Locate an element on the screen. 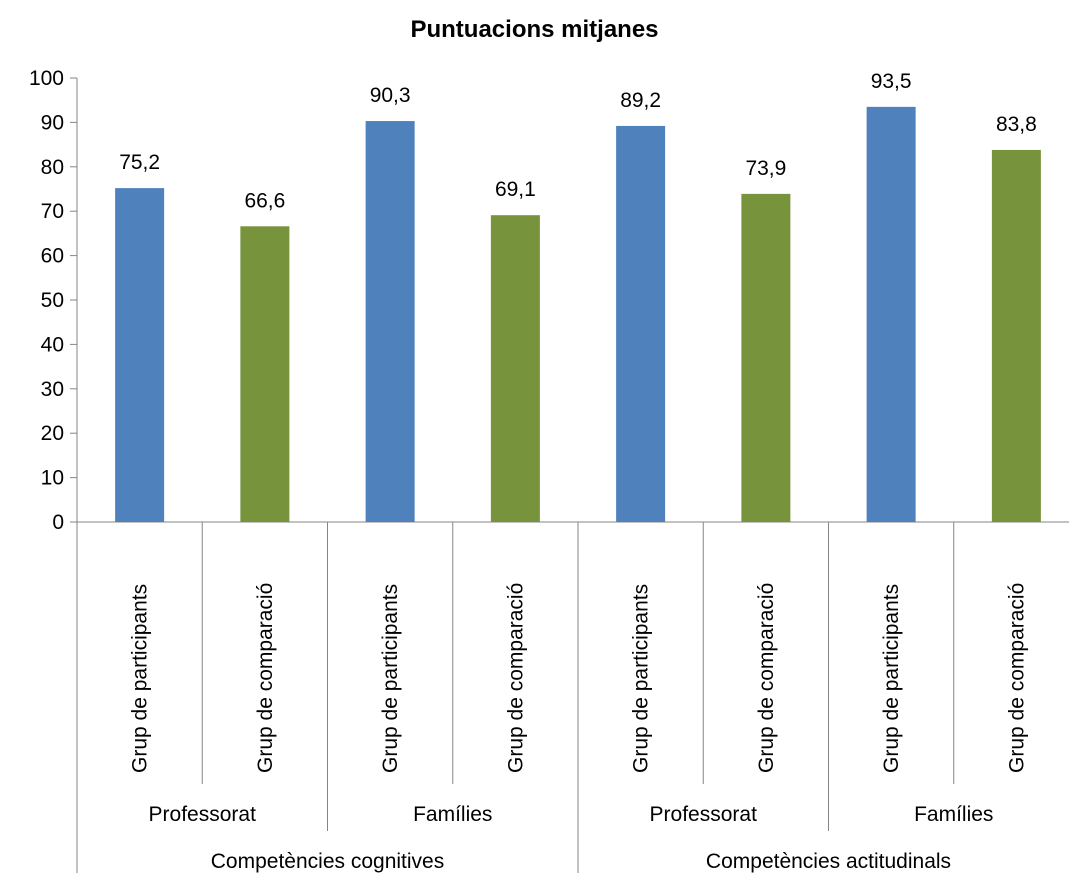  supergroup-label: Competències actitudinals is located at coordinates (828, 861).